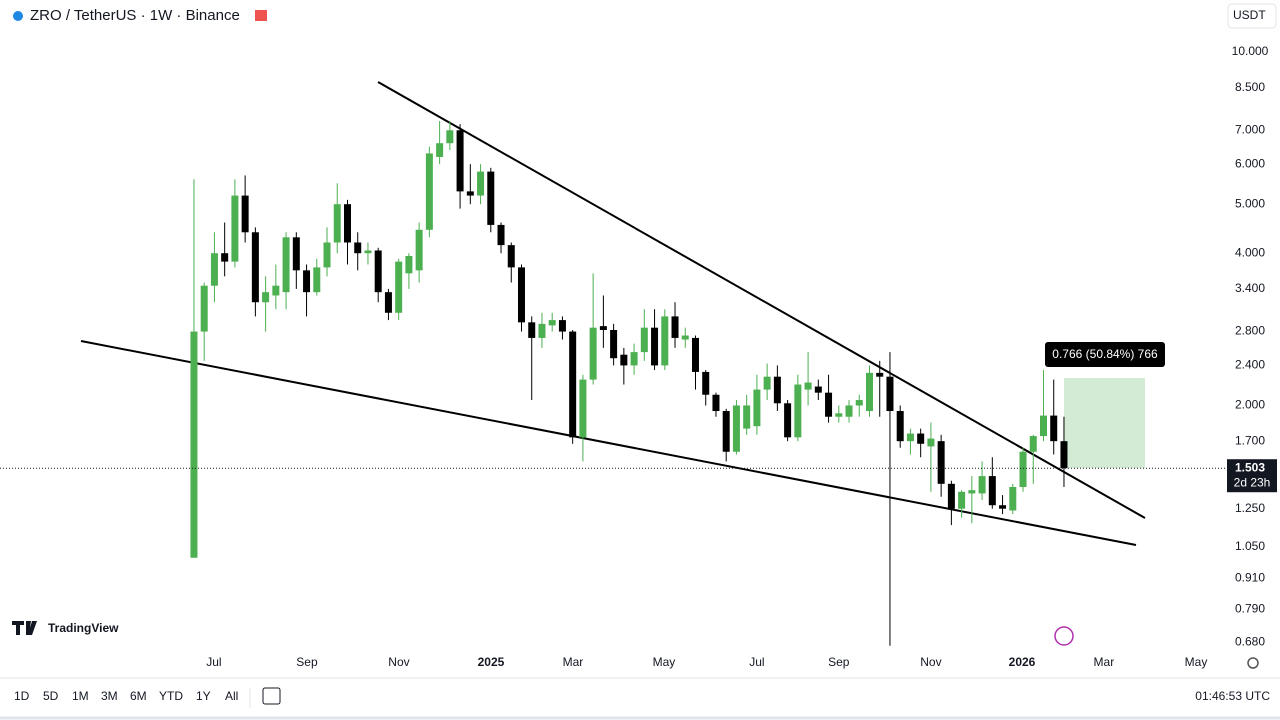 Image resolution: width=1280 pixels, height=720 pixels. I want to click on range-button: 1Y, so click(203, 696).